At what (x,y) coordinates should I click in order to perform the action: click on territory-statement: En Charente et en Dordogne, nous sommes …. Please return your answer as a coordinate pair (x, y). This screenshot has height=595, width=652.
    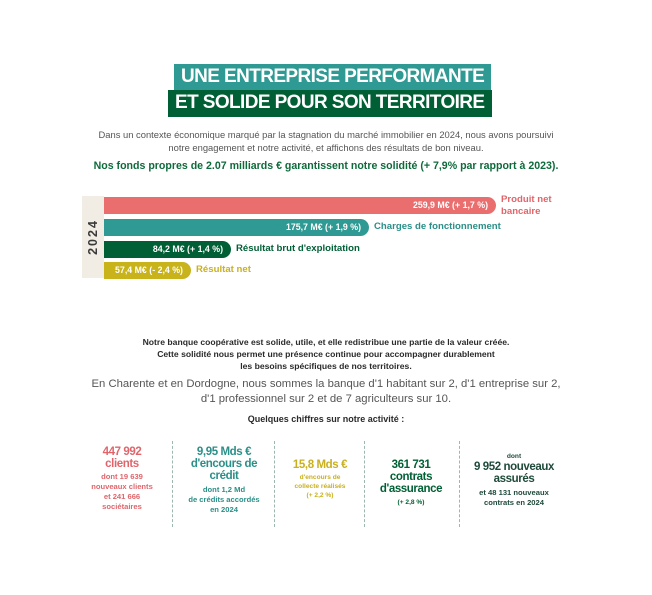
    Looking at the image, I should click on (326, 391).